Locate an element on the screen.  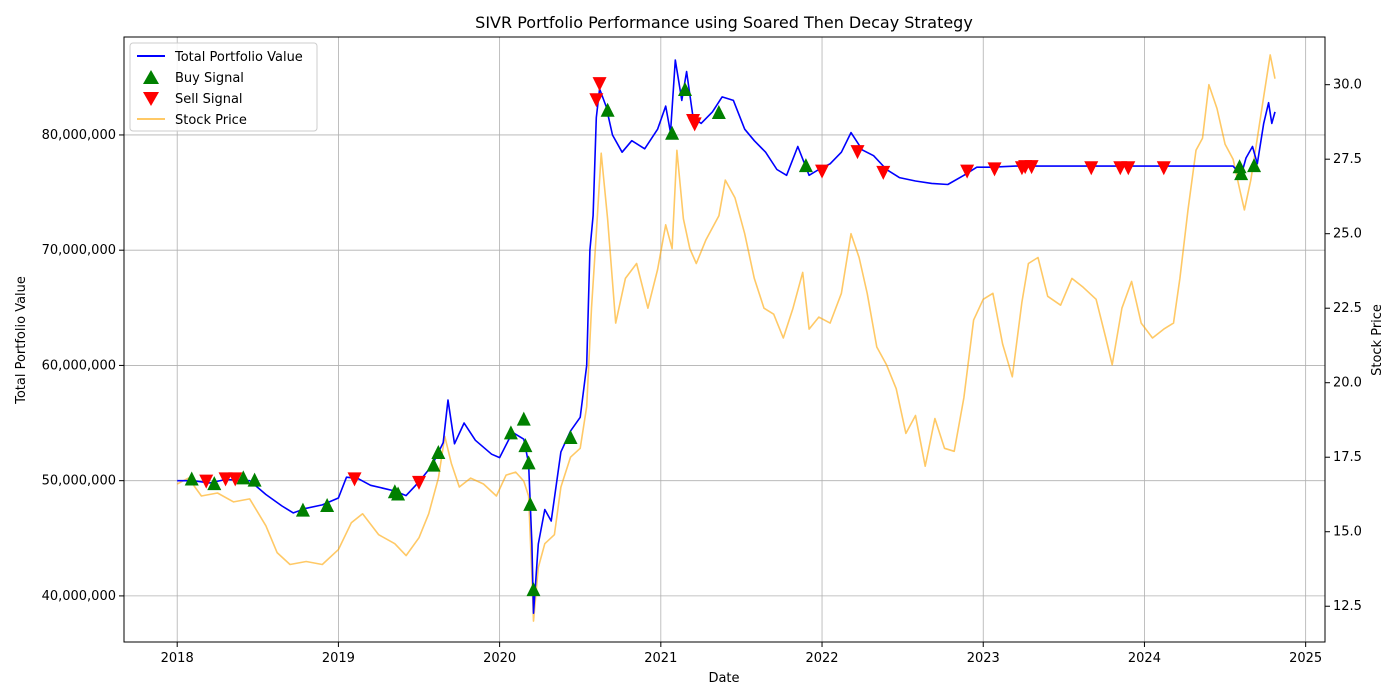
left-y-tick-label: 40,000,000 is located at coordinates (79, 596).